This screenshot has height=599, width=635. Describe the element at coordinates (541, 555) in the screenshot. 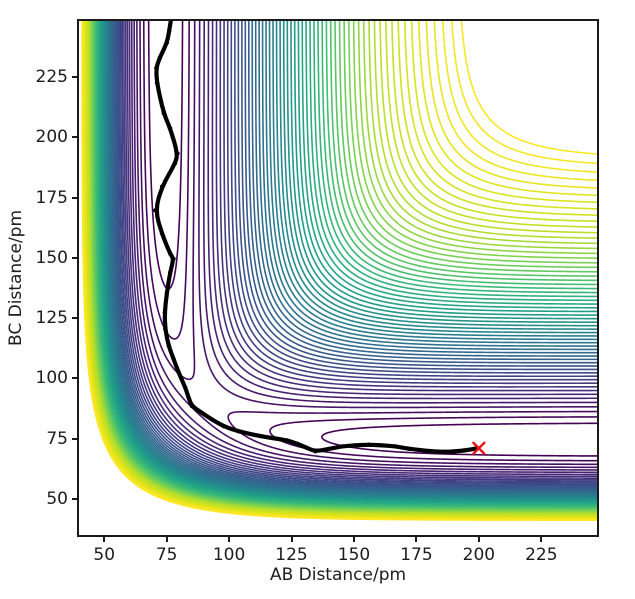

I see `x-tick-label: 225` at that location.